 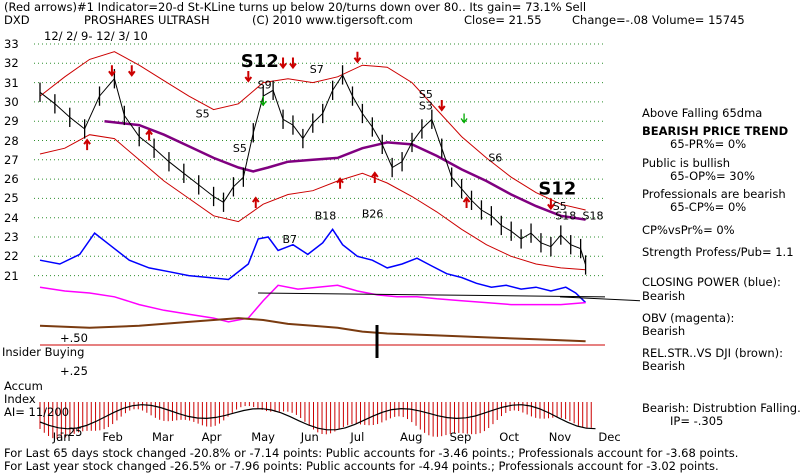 What do you see at coordinates (71, 432) in the screenshot?
I see `tick-minus-25: -.25` at bounding box center [71, 432].